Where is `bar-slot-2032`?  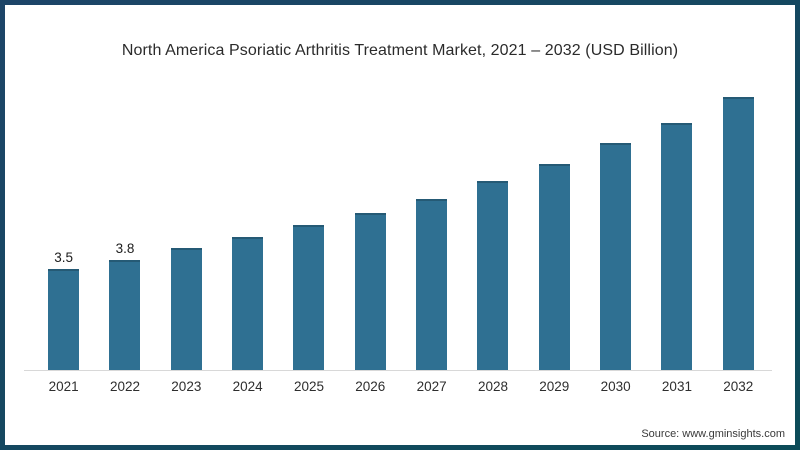
bar-slot-2032 is located at coordinates (738, 233).